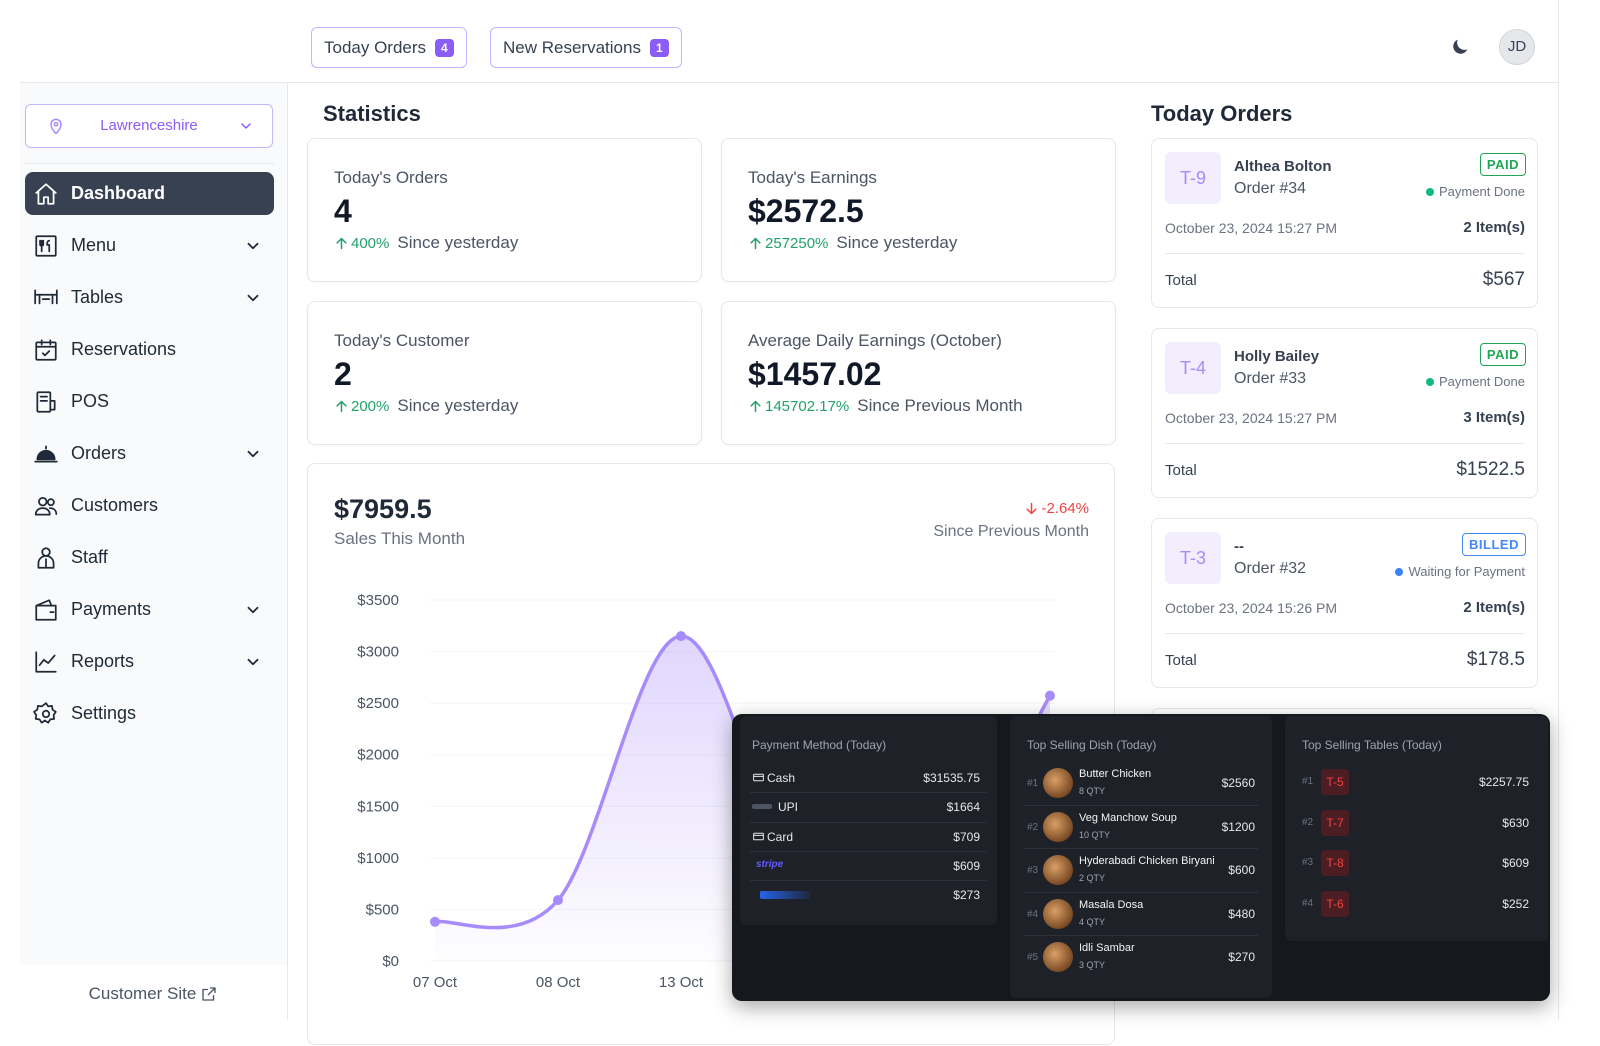 This screenshot has width=1600, height=1046. What do you see at coordinates (375, 47) in the screenshot?
I see `tab-label: Today Orders` at bounding box center [375, 47].